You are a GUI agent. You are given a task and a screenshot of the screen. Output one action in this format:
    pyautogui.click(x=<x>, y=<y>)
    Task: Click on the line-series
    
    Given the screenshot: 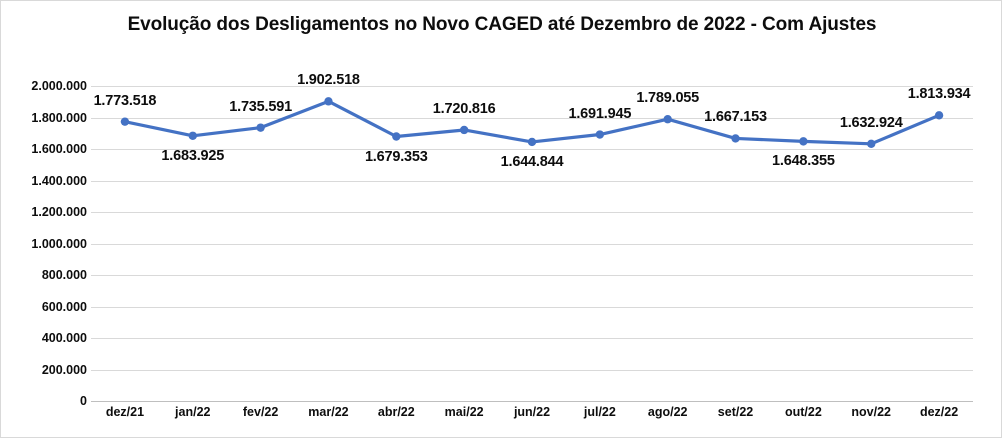 What is the action you would take?
    pyautogui.click(x=532, y=123)
    